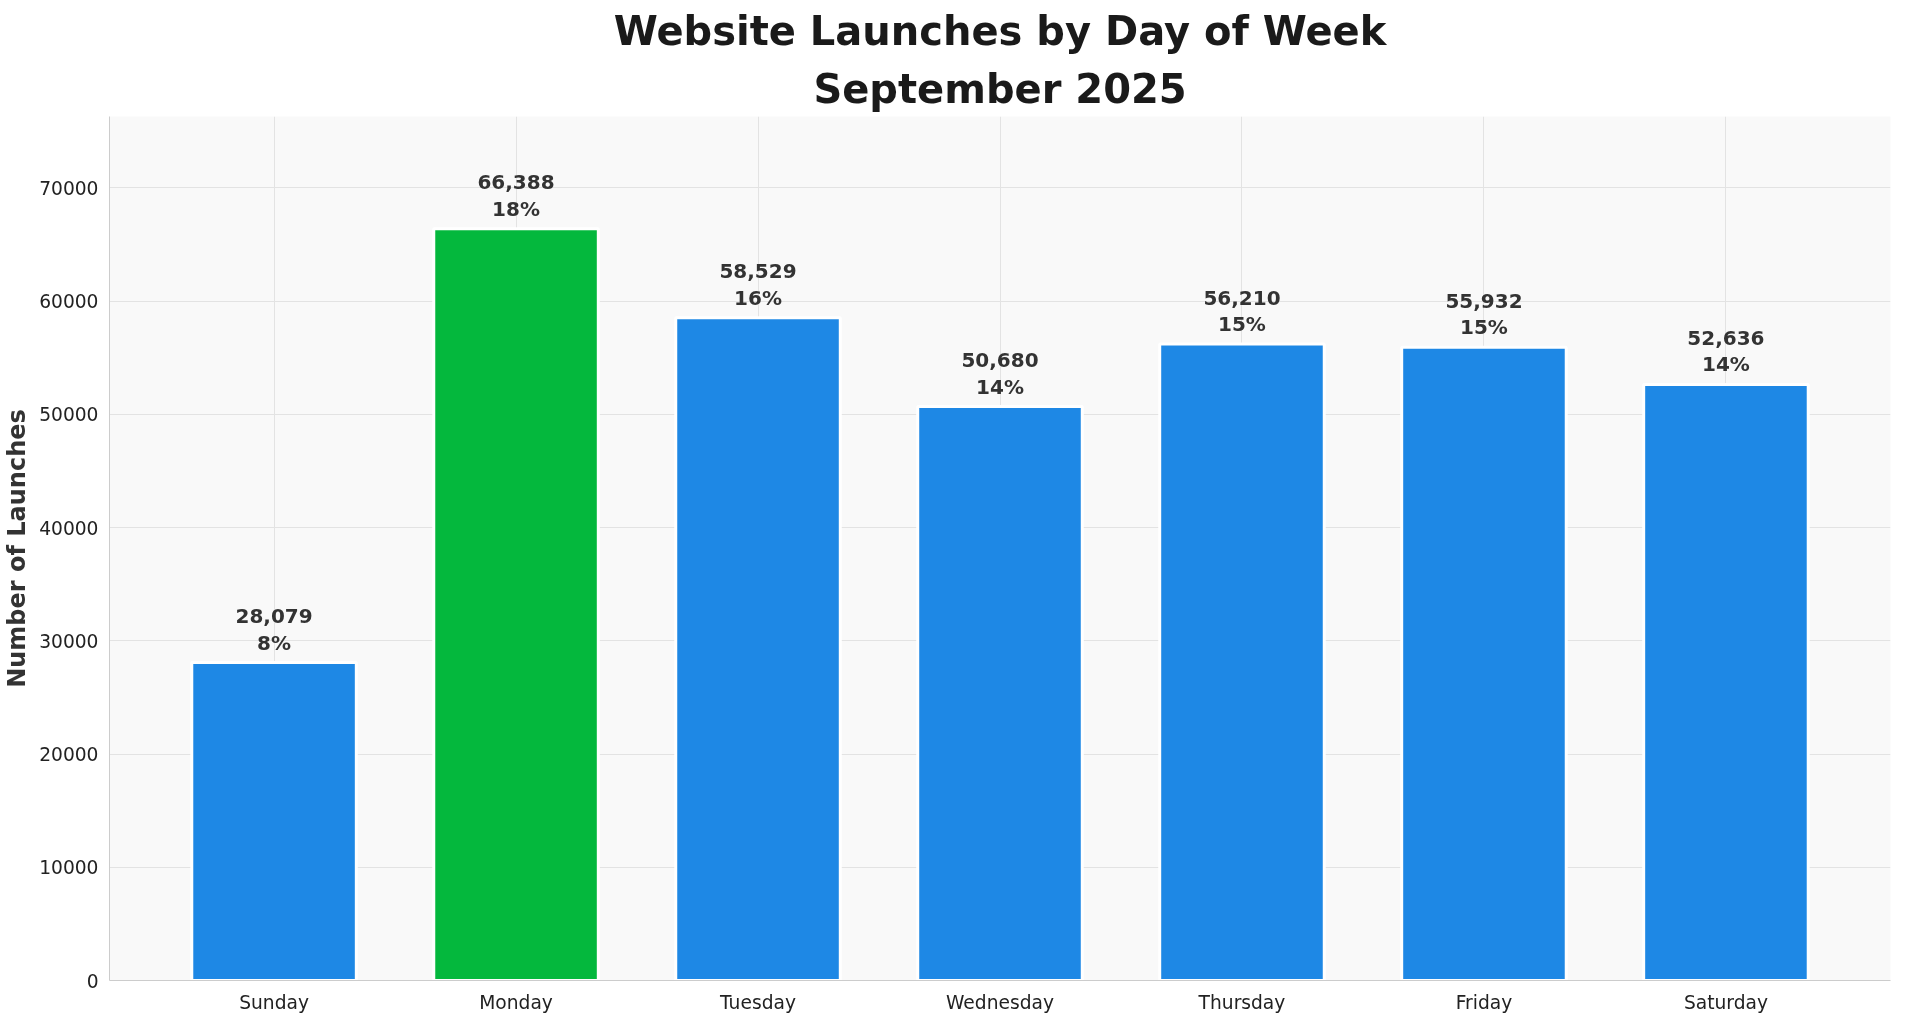 Image resolution: width=1930 pixels, height=1029 pixels. I want to click on y-axis-title: Number of Launches, so click(17, 548).